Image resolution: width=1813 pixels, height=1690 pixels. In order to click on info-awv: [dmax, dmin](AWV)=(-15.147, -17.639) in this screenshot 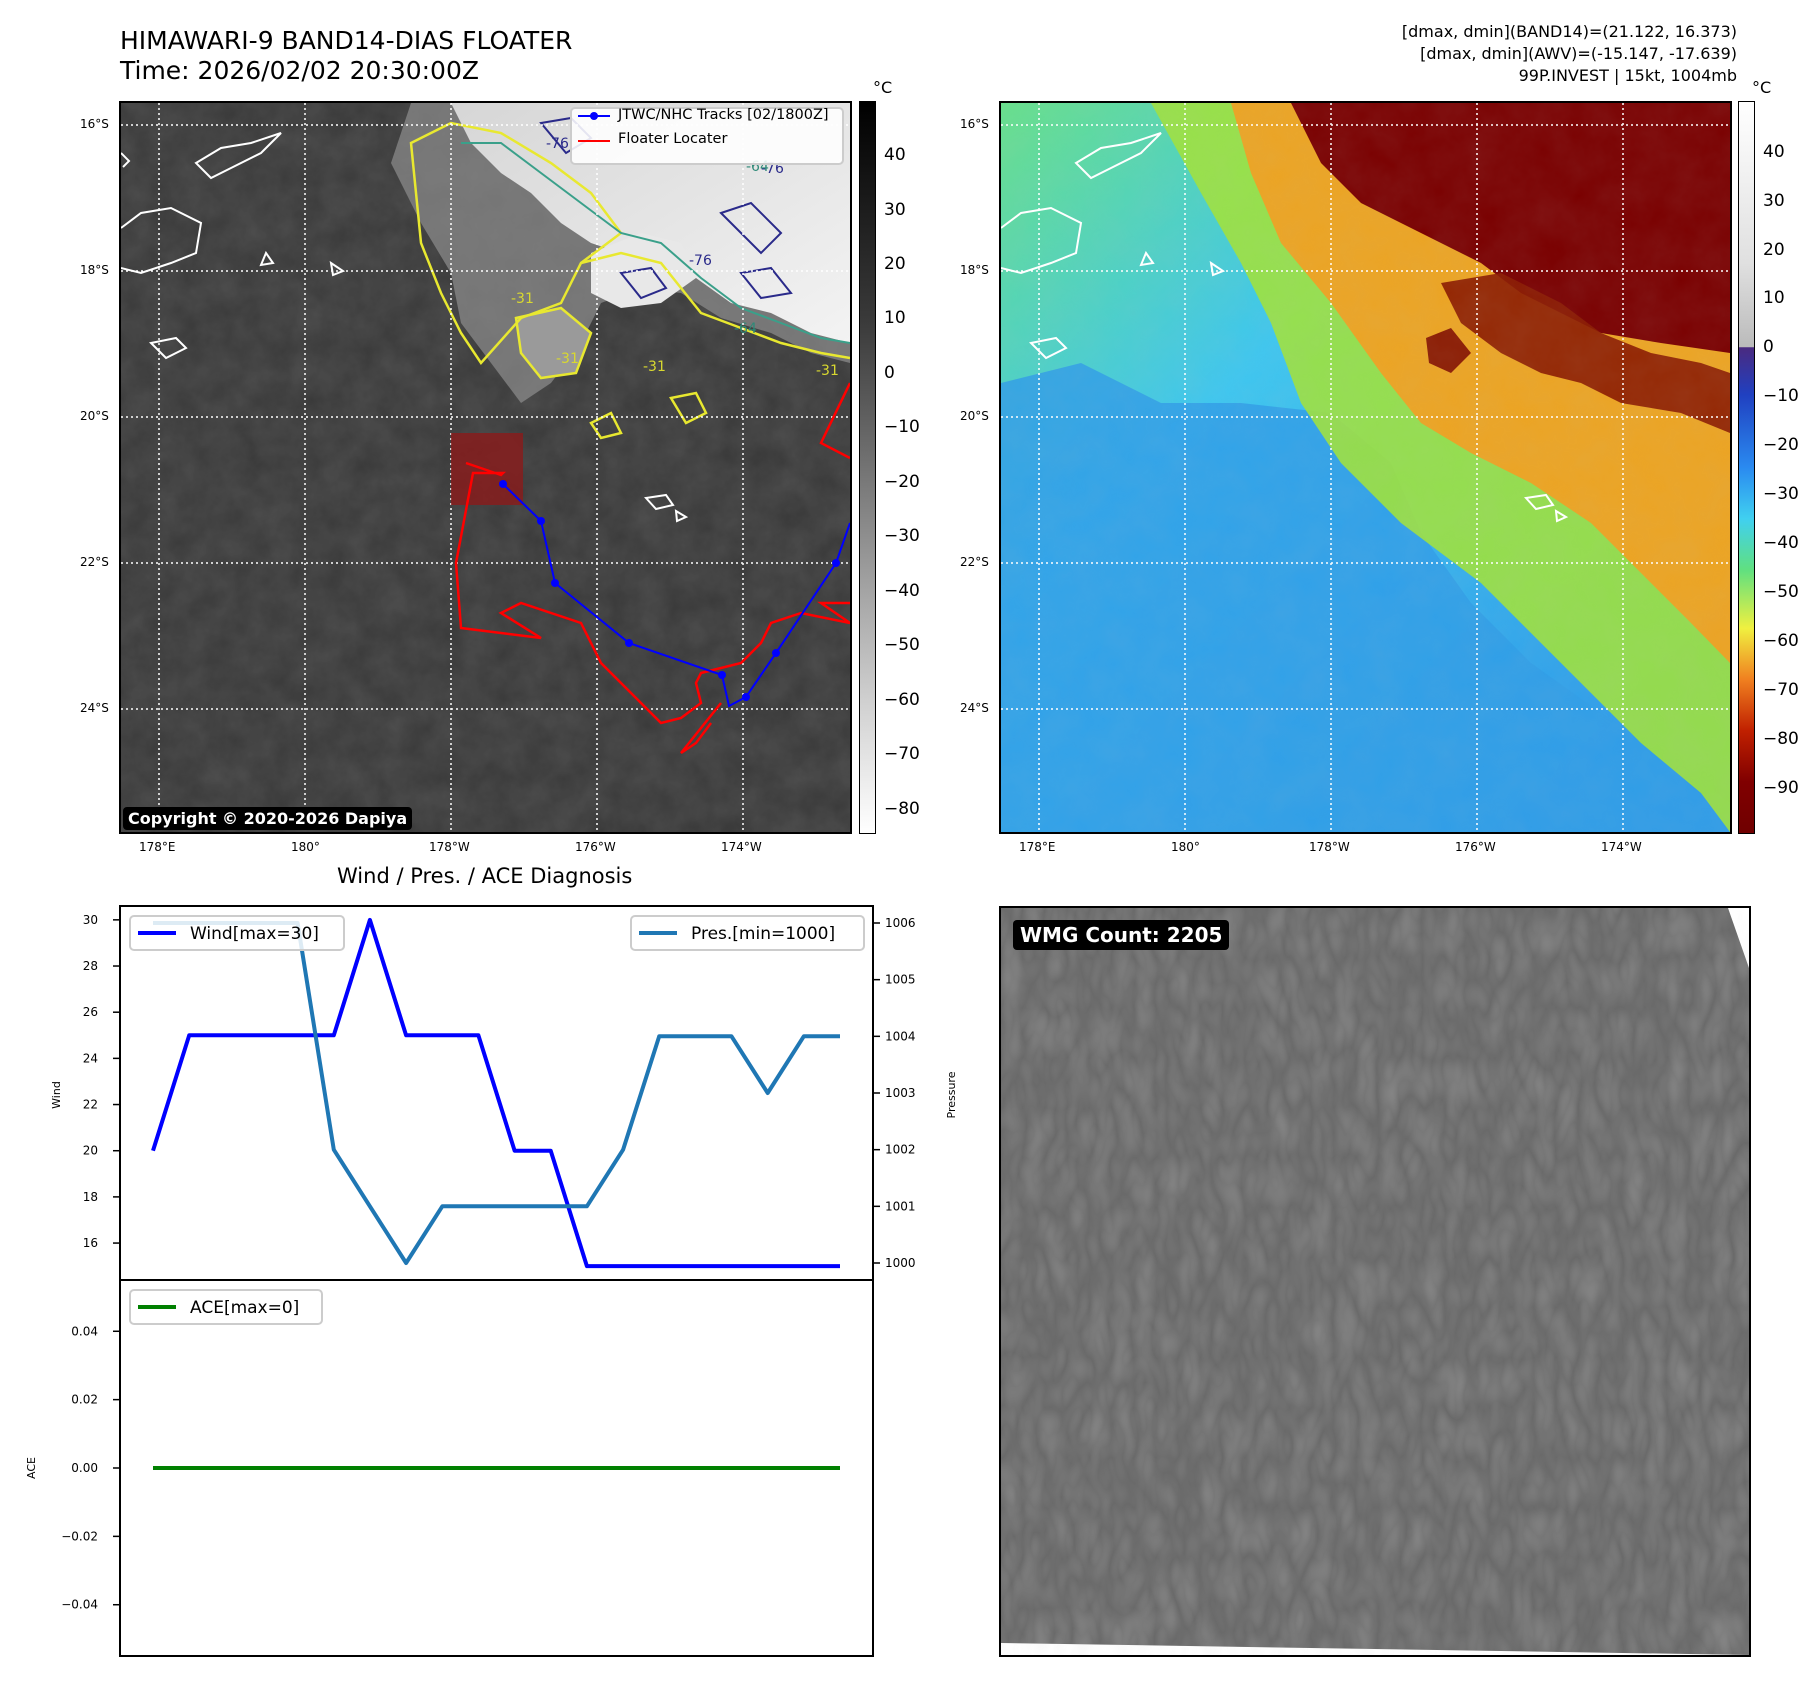, I will do `click(1578, 53)`.